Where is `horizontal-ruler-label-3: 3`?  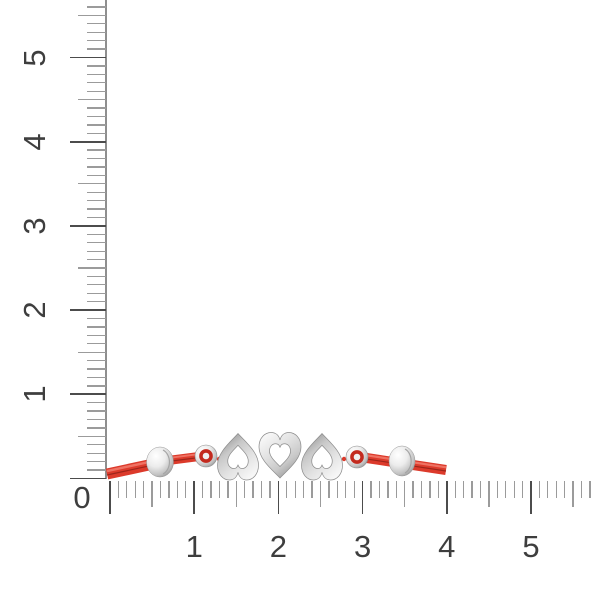
horizontal-ruler-label-3: 3 is located at coordinates (362, 546).